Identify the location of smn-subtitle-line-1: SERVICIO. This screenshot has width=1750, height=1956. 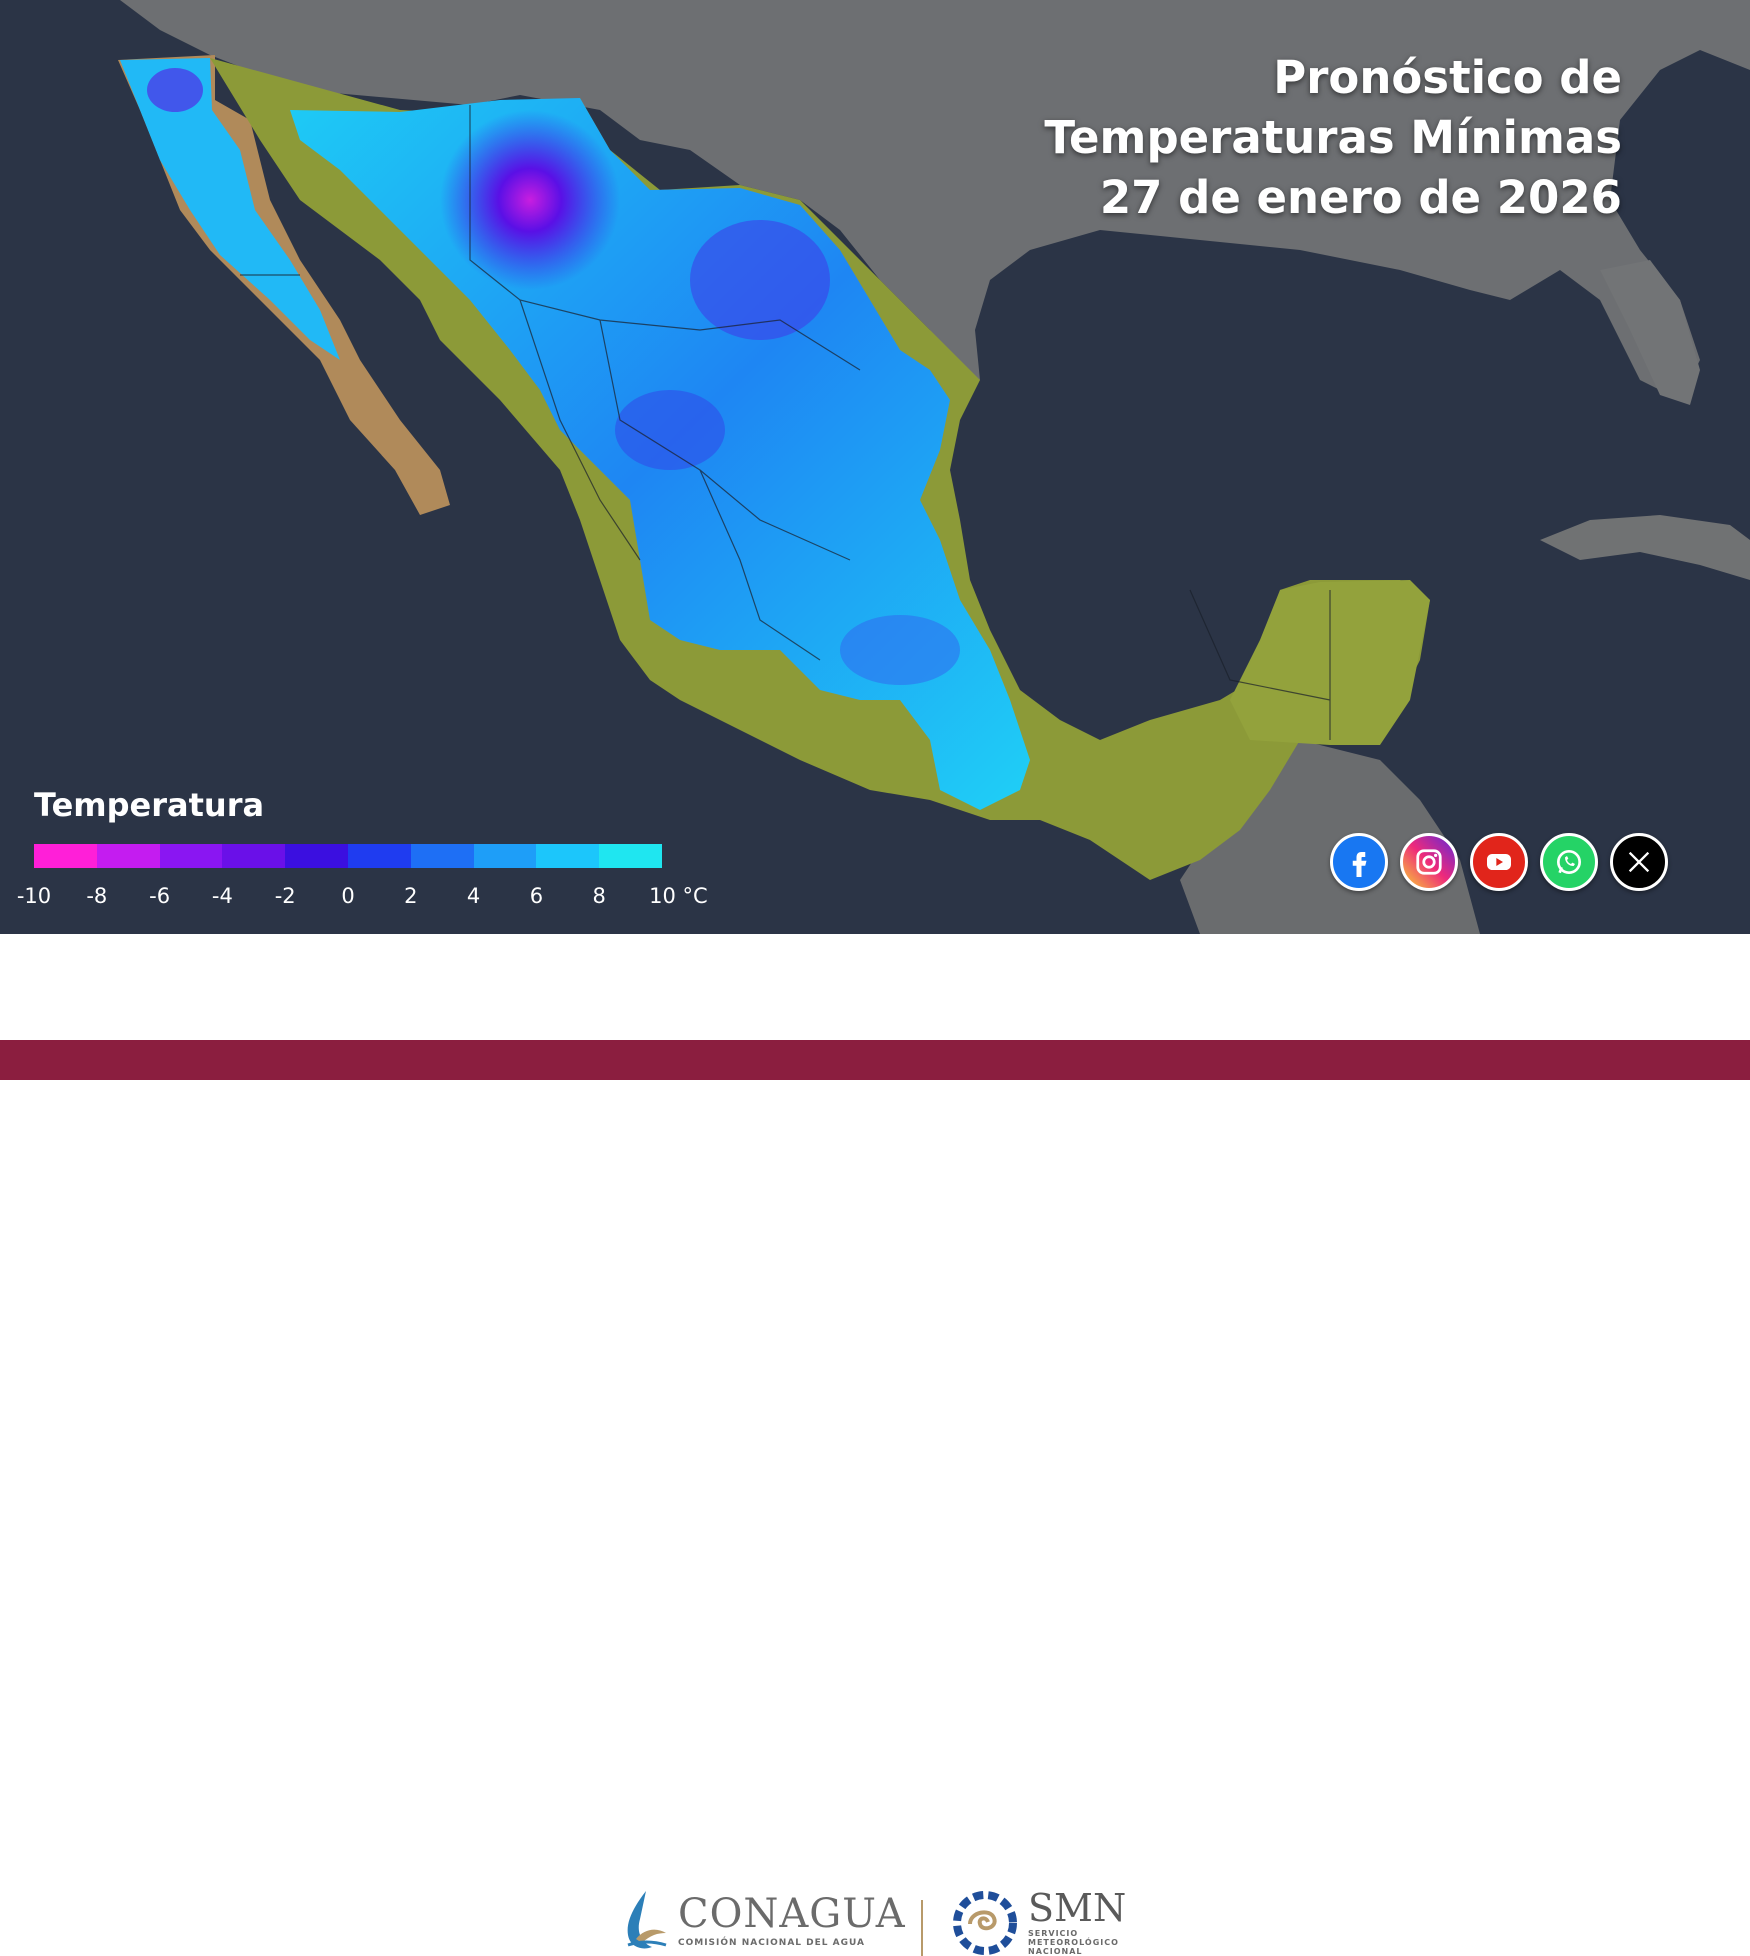
(1053, 1933).